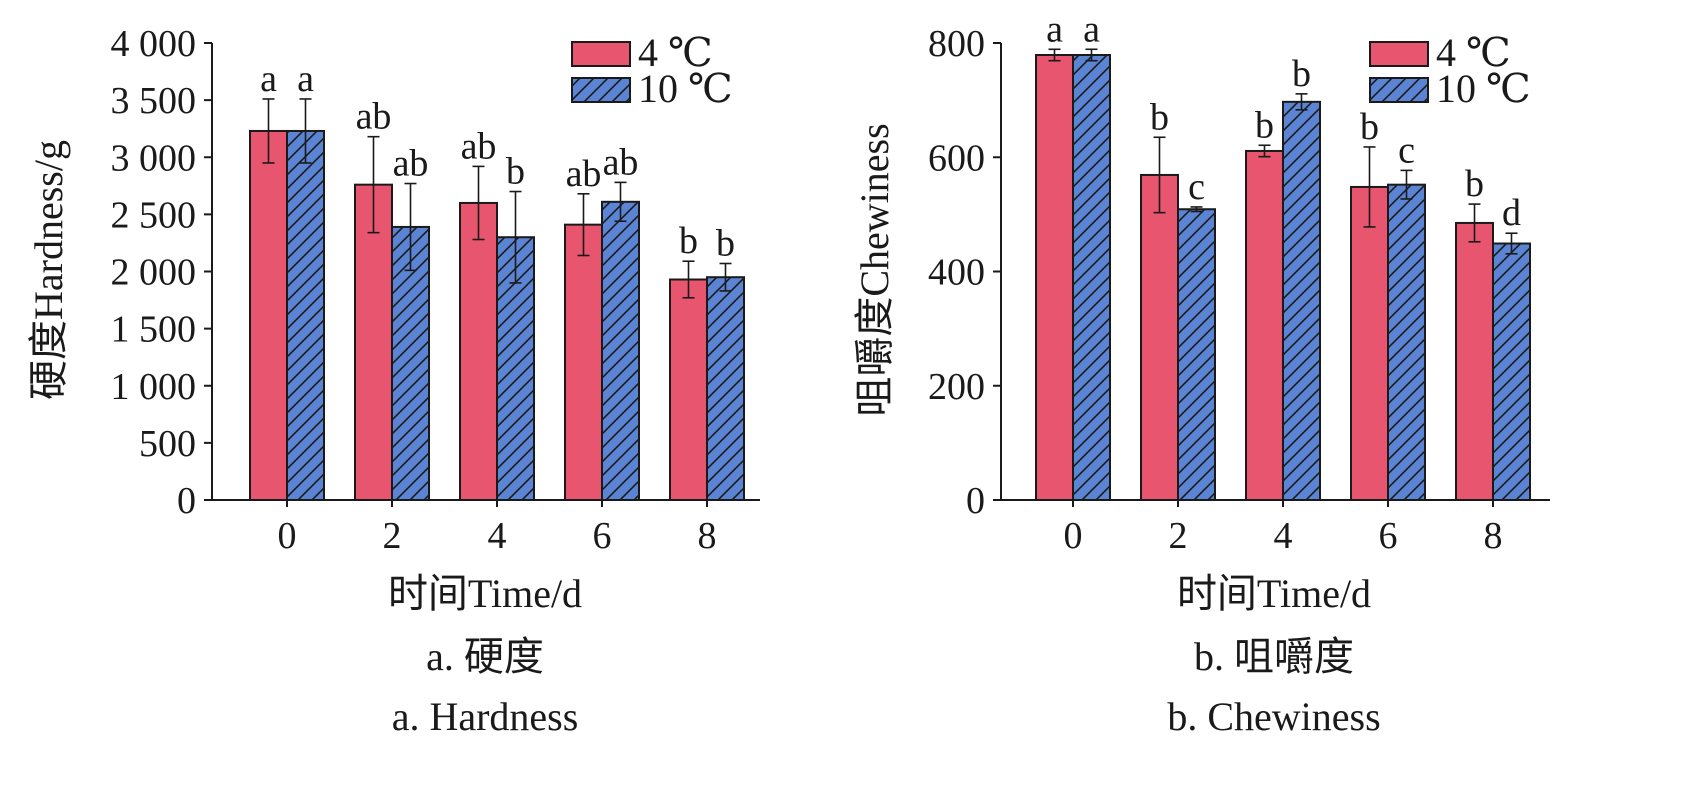  What do you see at coordinates (725, 244) in the screenshot?
I see `hardness-sig-letter-s1-8: b` at bounding box center [725, 244].